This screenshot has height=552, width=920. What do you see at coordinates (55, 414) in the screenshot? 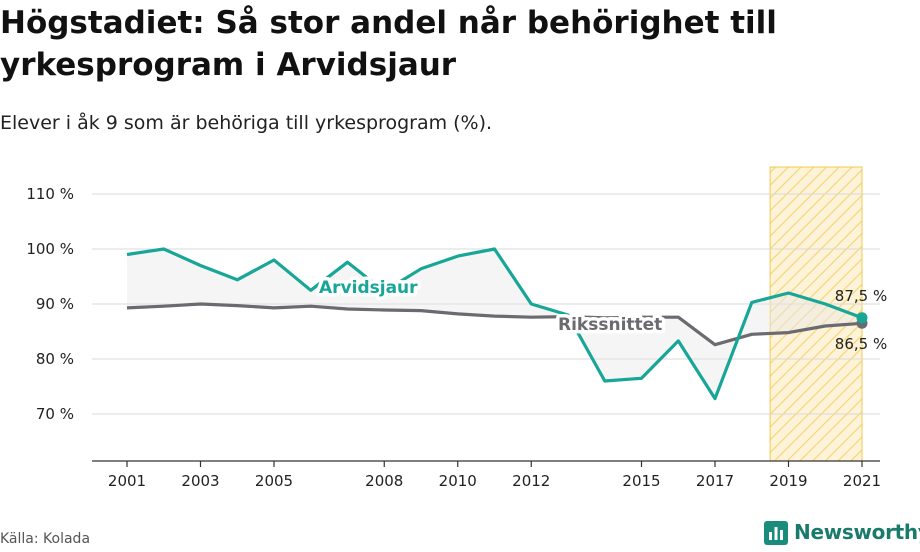
I see `y-tick-label: 70 %` at bounding box center [55, 414].